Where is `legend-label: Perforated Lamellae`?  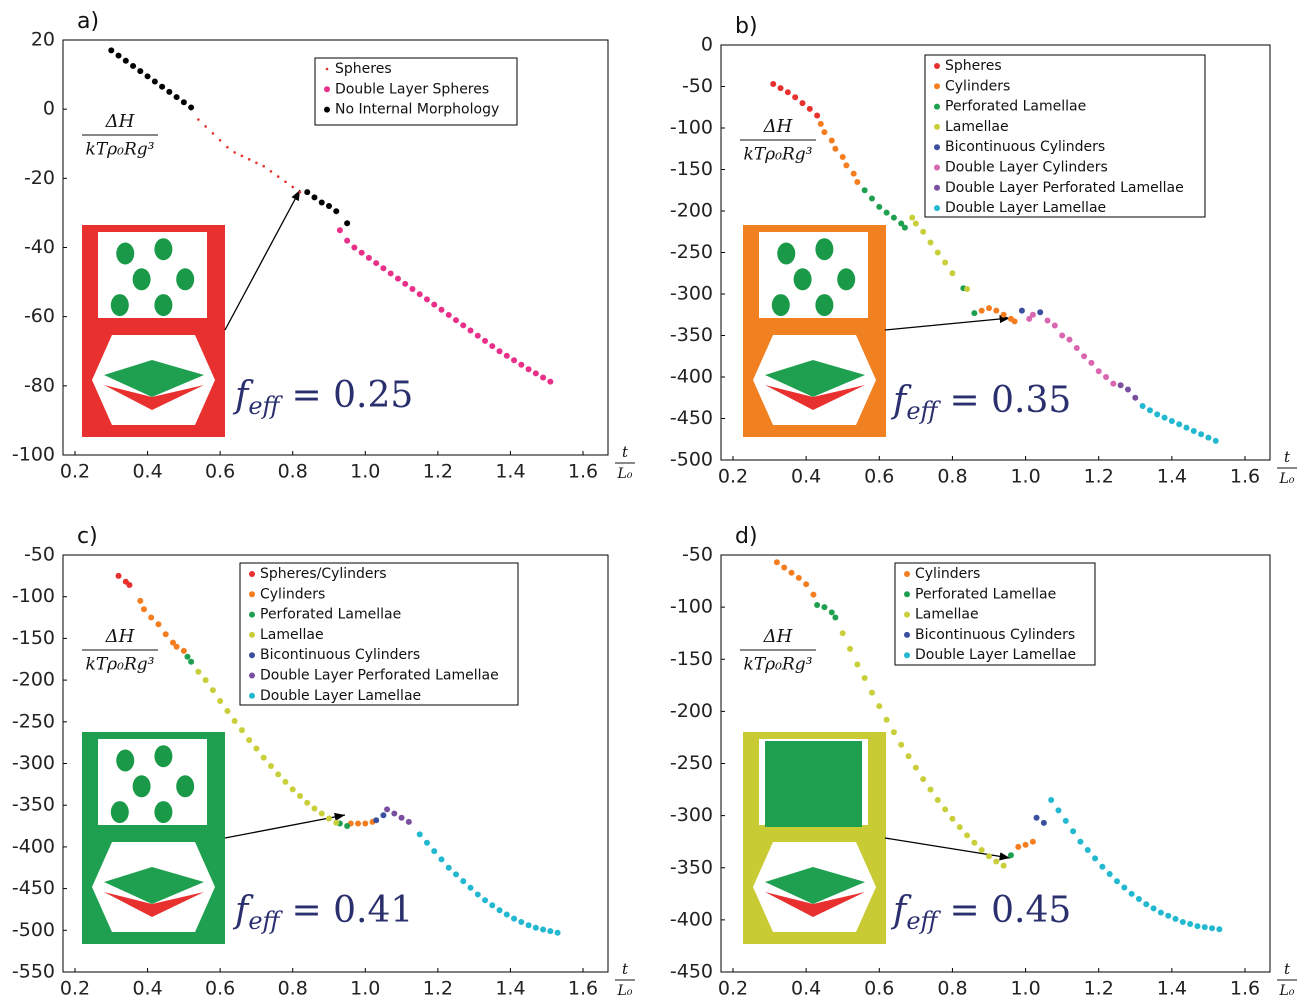
legend-label: Perforated Lamellae is located at coordinates (330, 615).